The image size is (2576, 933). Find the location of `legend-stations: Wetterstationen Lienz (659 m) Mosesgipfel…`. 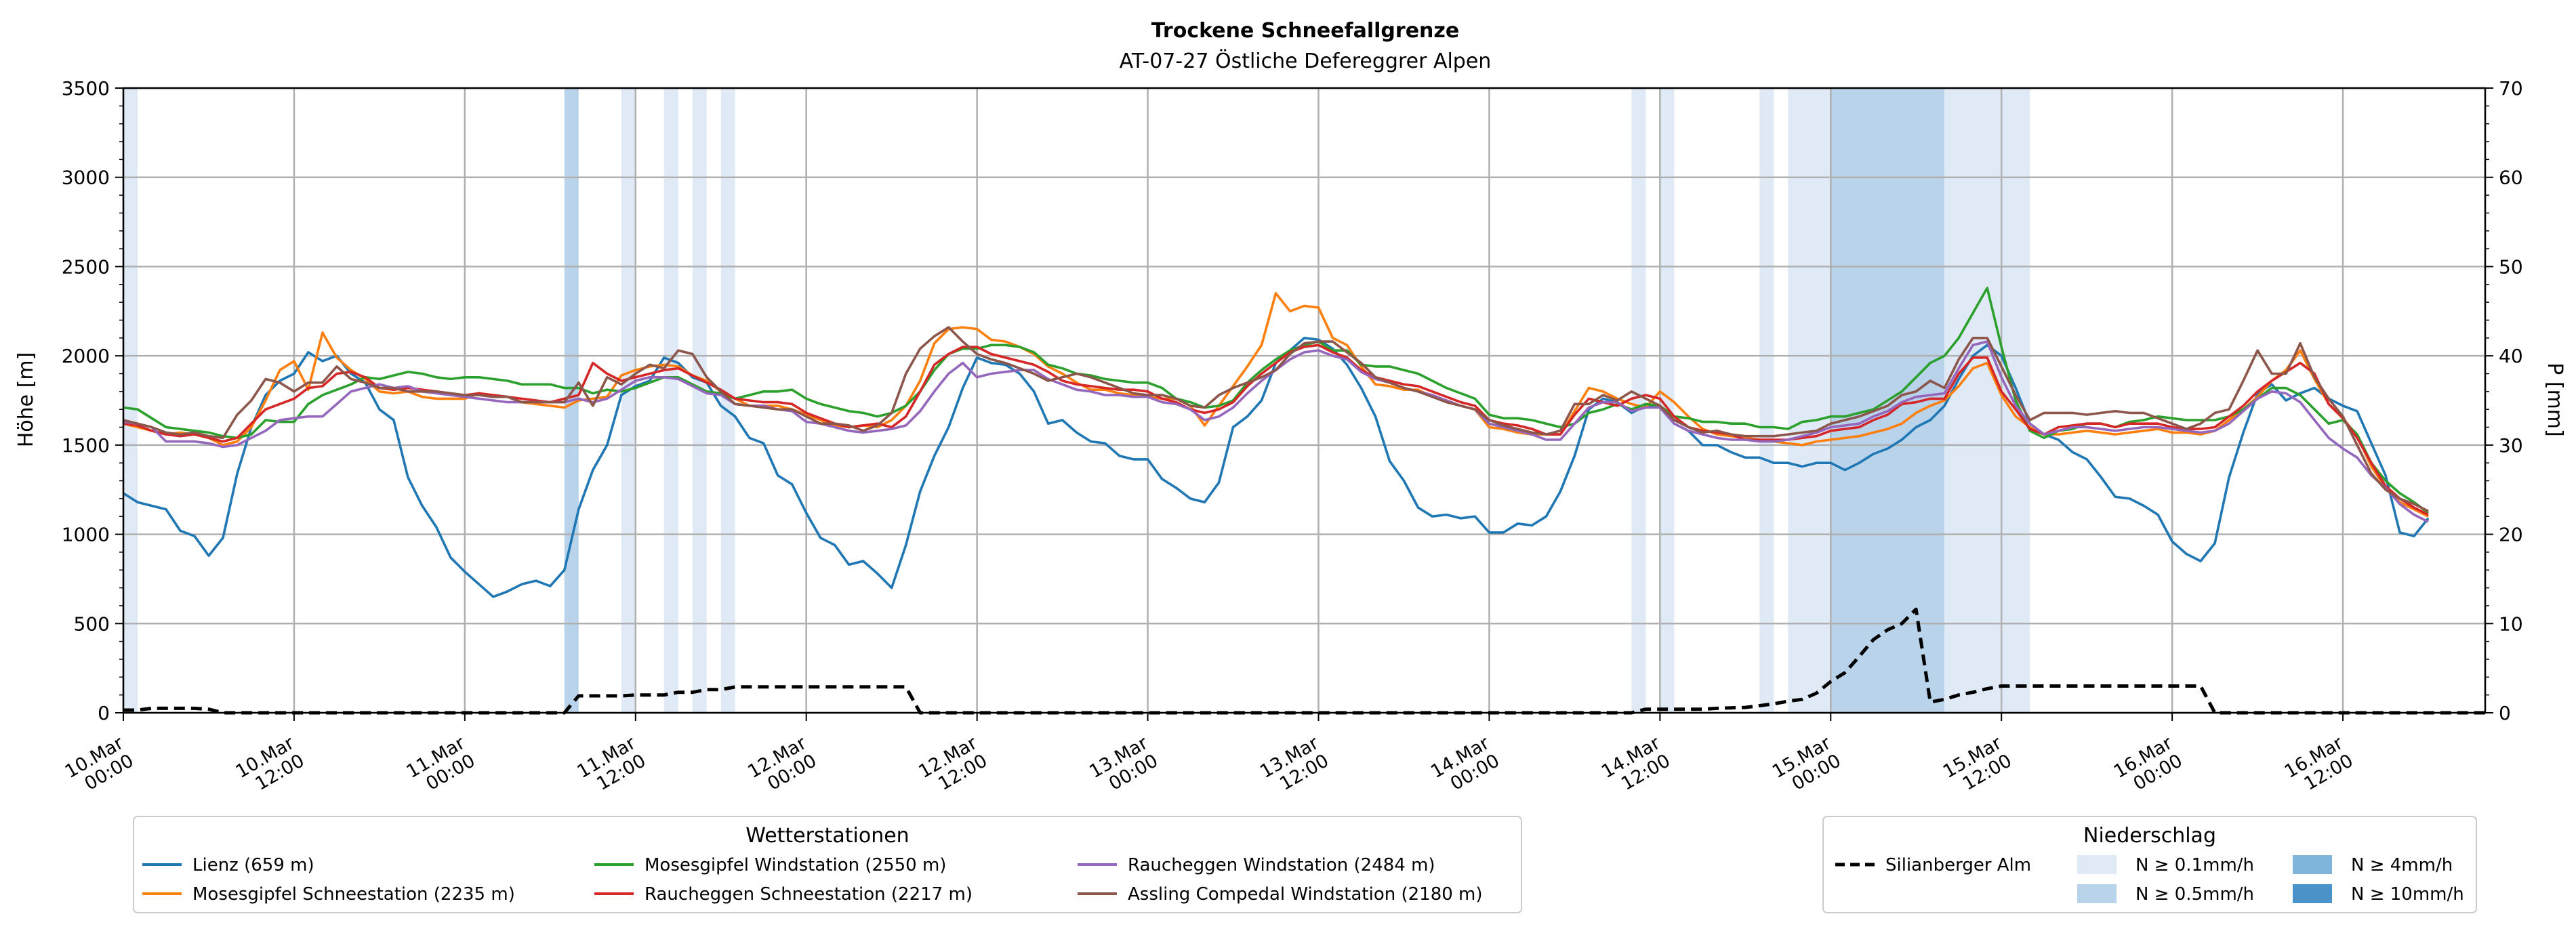

legend-stations: Wetterstationen Lienz (659 m) Mosesgipfel… is located at coordinates (827, 864).